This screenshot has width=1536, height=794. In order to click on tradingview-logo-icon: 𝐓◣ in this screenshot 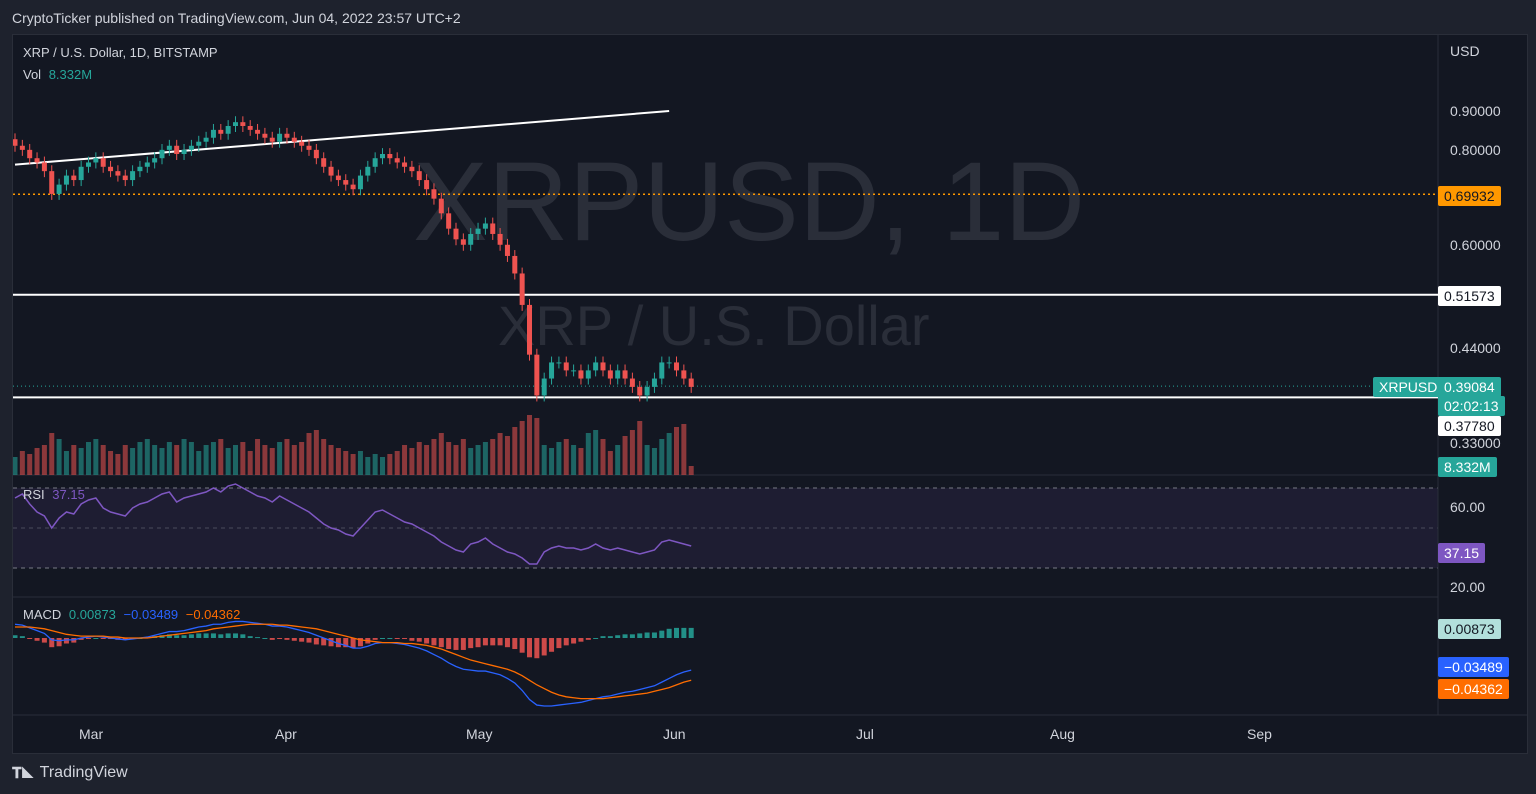, I will do `click(23, 773)`.